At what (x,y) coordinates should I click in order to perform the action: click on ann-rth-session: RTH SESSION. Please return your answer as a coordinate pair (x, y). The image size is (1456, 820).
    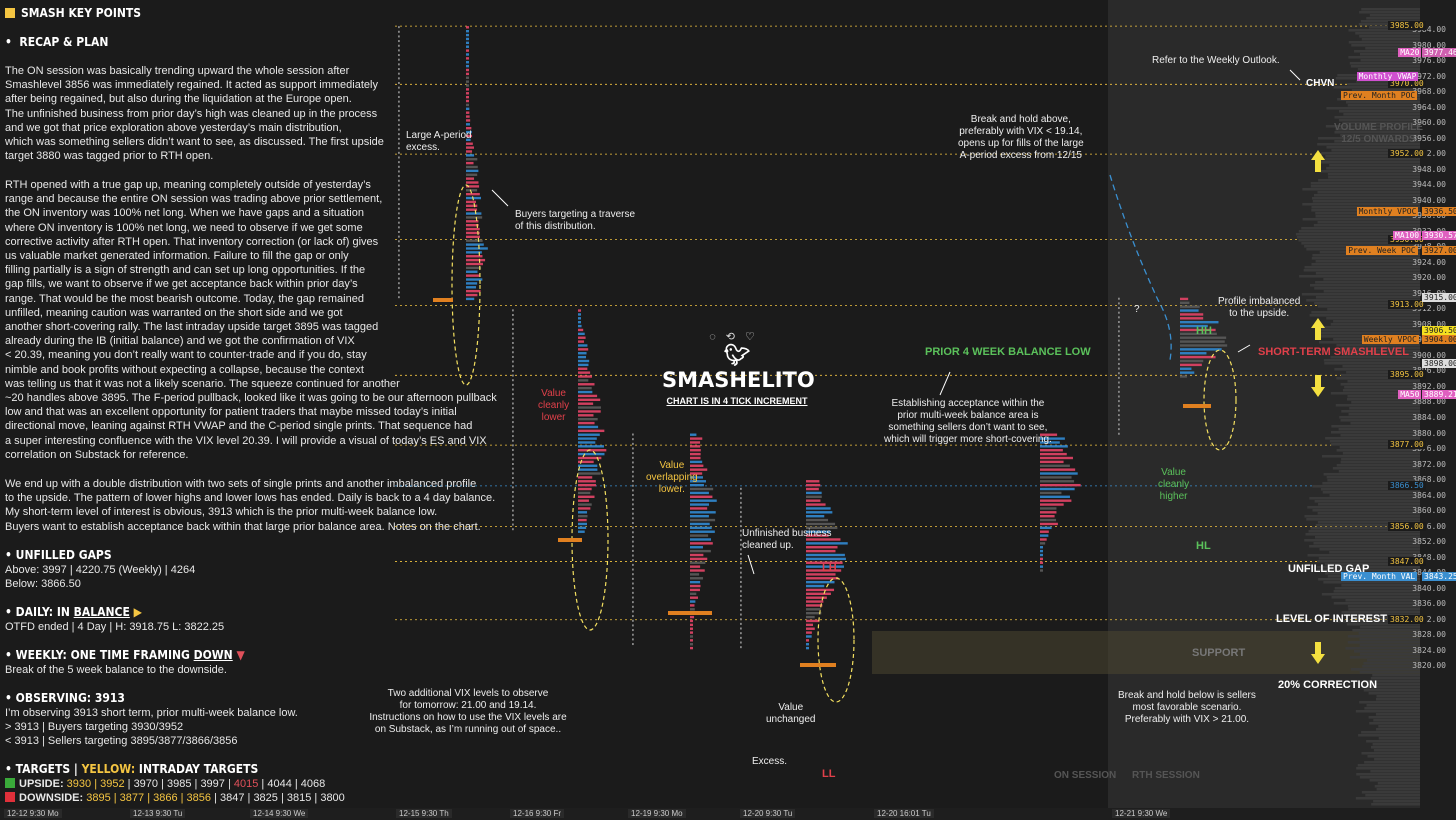
    Looking at the image, I should click on (1166, 775).